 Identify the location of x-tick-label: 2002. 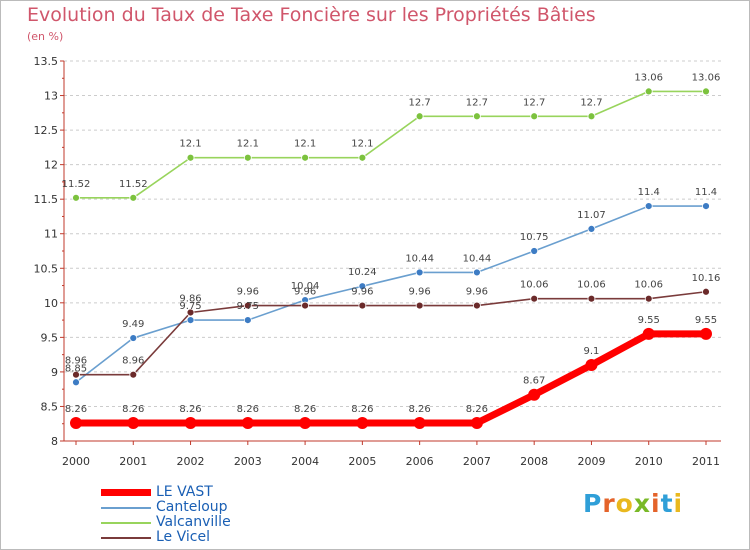
(191, 461).